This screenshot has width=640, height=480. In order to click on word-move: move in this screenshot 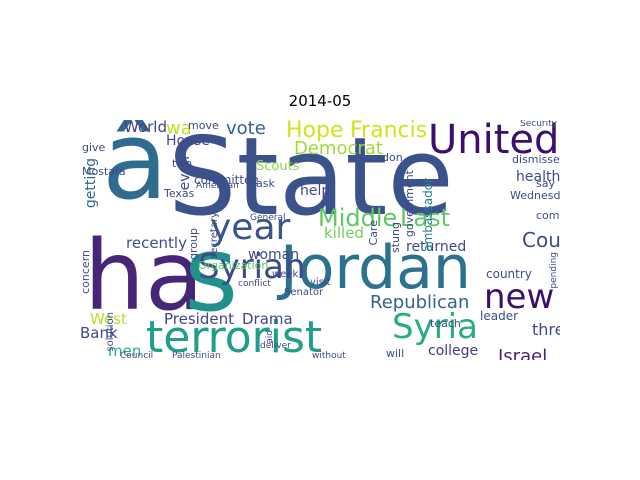, I will do `click(203, 126)`.